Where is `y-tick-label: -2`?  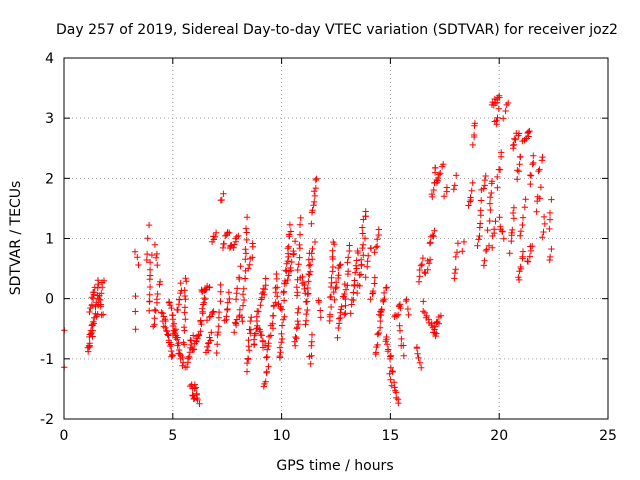
y-tick-label: -2 is located at coordinates (47, 420).